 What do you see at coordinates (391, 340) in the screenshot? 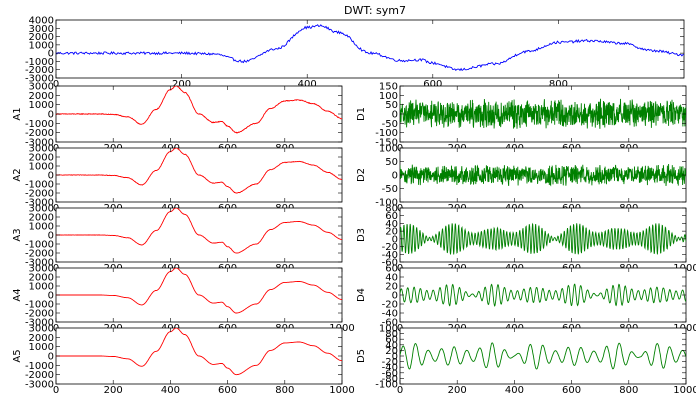
I see `ytick-label-D5-2: 60` at bounding box center [391, 340].